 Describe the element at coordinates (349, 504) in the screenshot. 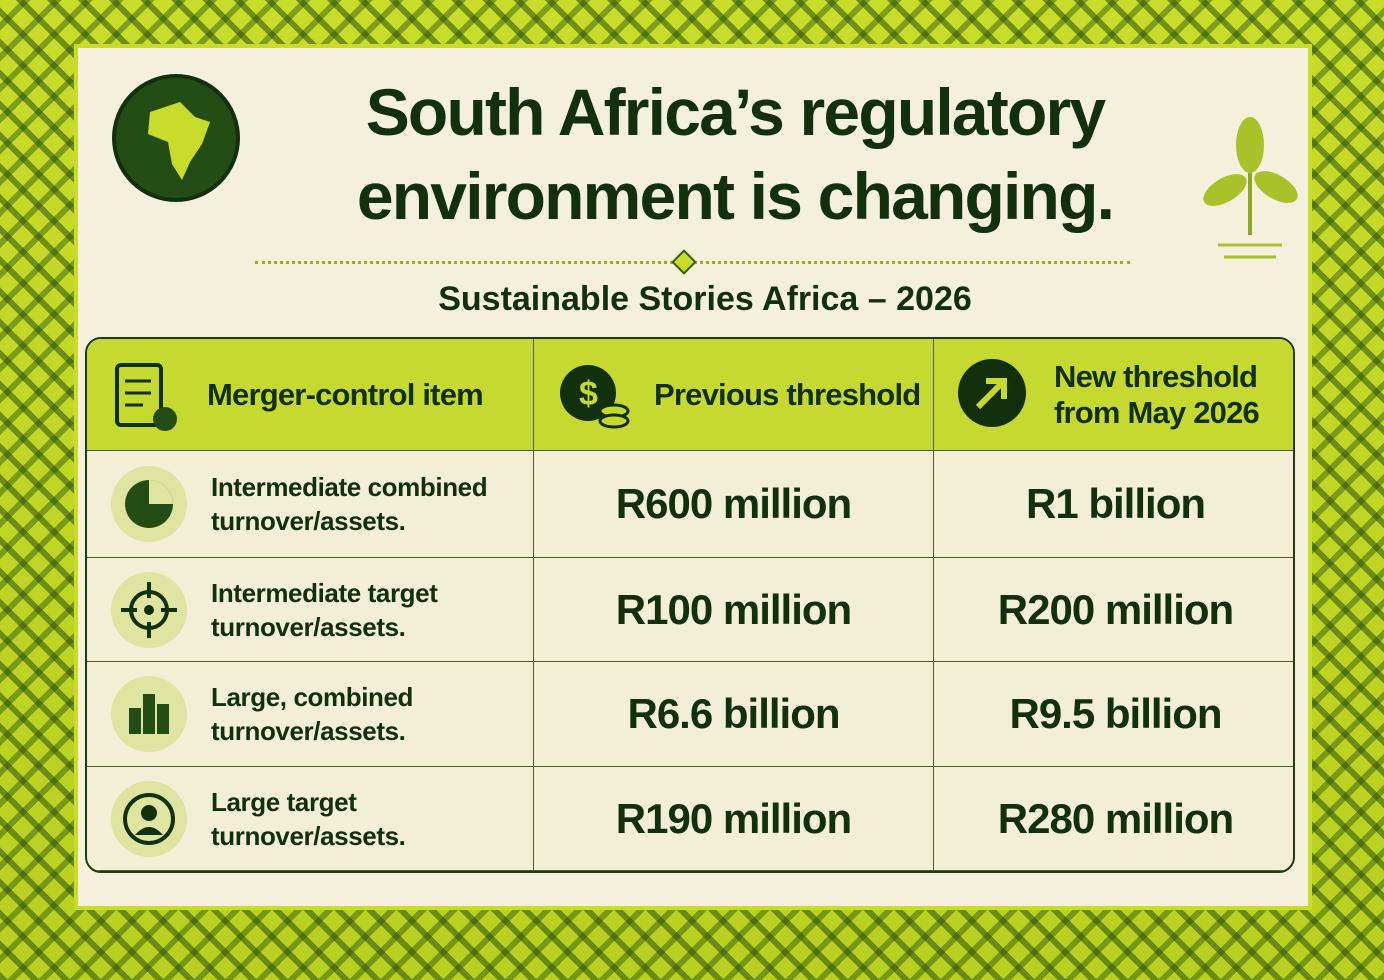

I see `item-text: Intermediate combined turnover/assets.` at that location.